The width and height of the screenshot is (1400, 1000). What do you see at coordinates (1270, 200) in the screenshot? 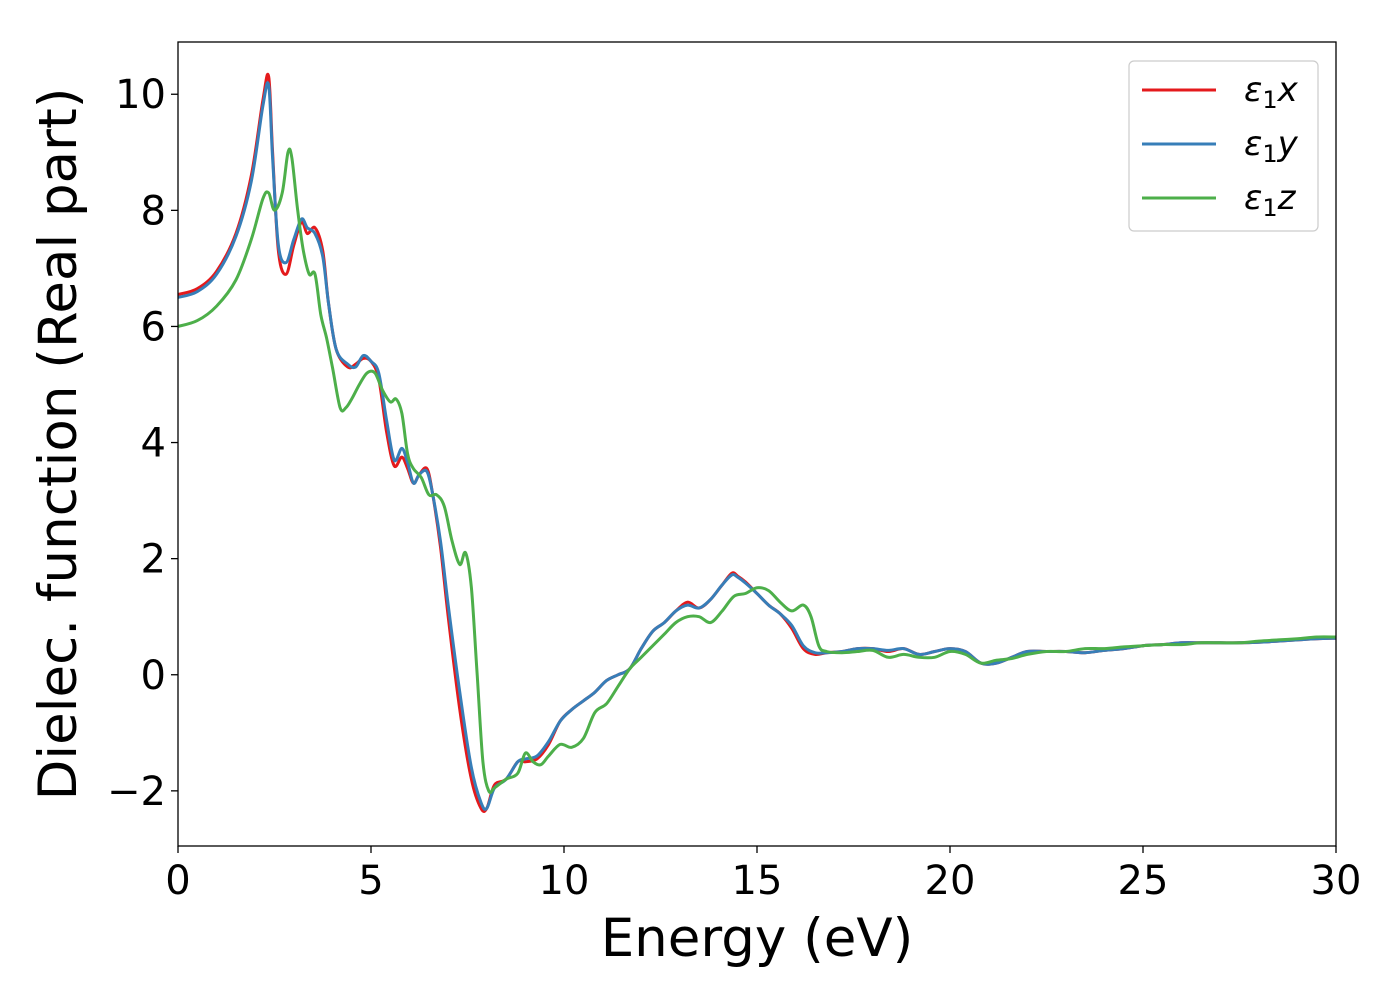
I see `legend-label-3: ε1z` at bounding box center [1270, 200].